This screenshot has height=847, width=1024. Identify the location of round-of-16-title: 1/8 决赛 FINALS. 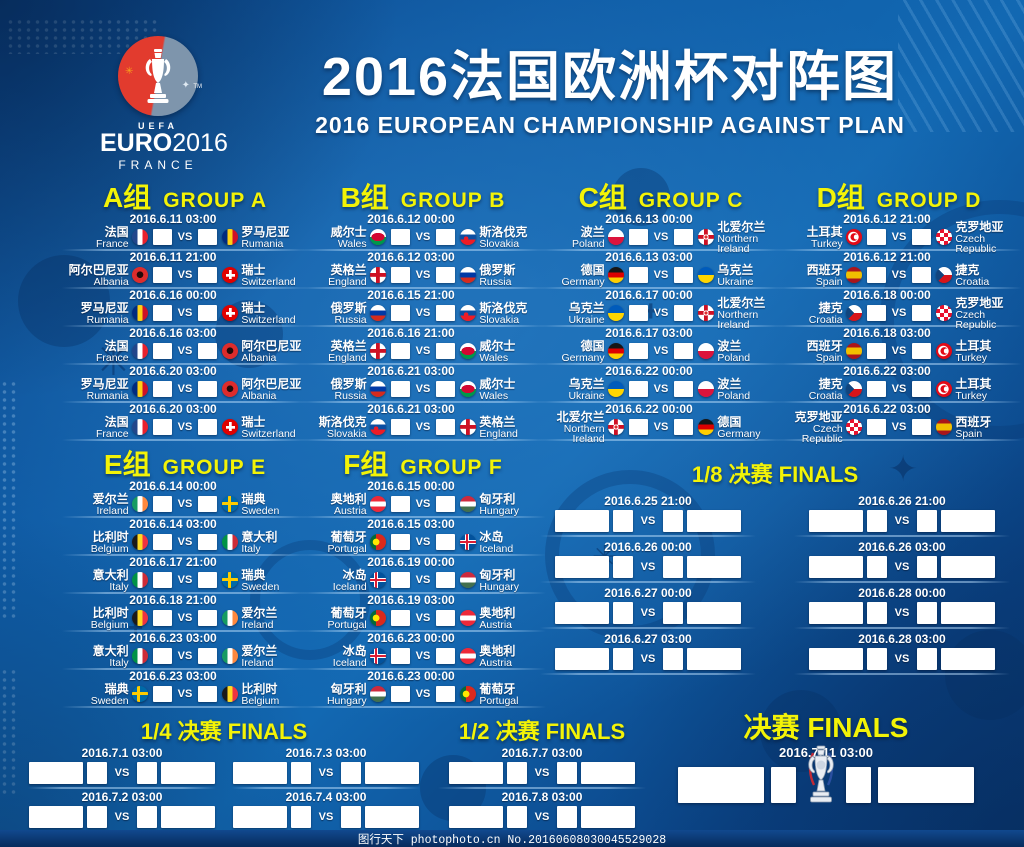
(775, 474).